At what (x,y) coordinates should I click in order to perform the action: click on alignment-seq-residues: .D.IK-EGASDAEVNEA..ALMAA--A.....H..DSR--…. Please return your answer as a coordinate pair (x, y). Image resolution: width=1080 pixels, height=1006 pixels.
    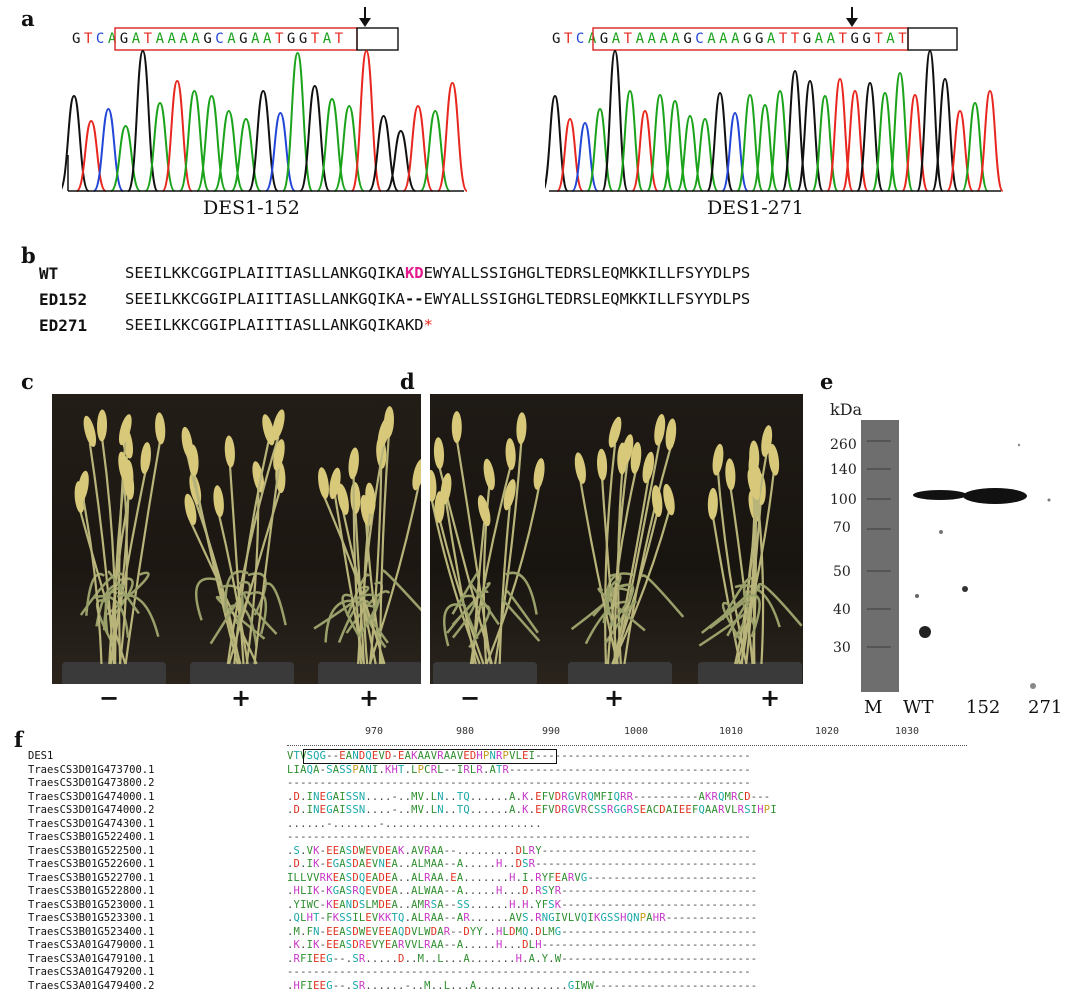
    Looking at the image, I should click on (522, 864).